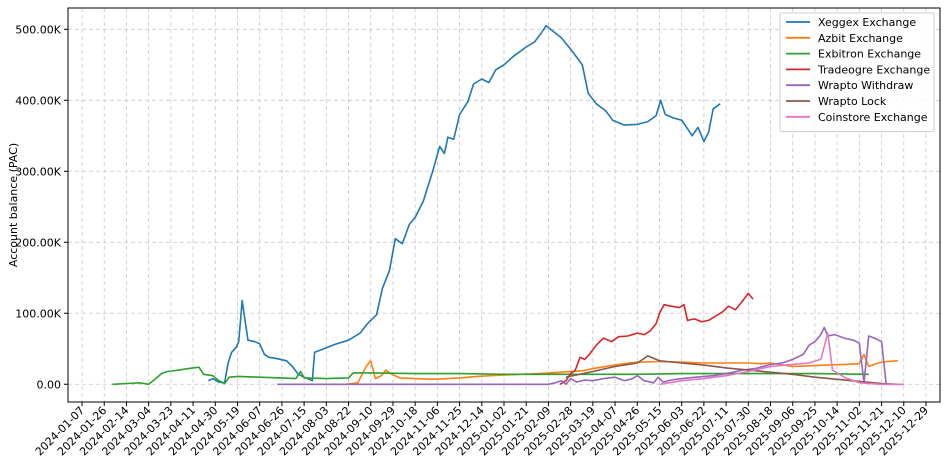 Image resolution: width=948 pixels, height=471 pixels. I want to click on series-line-wrapto-lock, so click(731, 370).